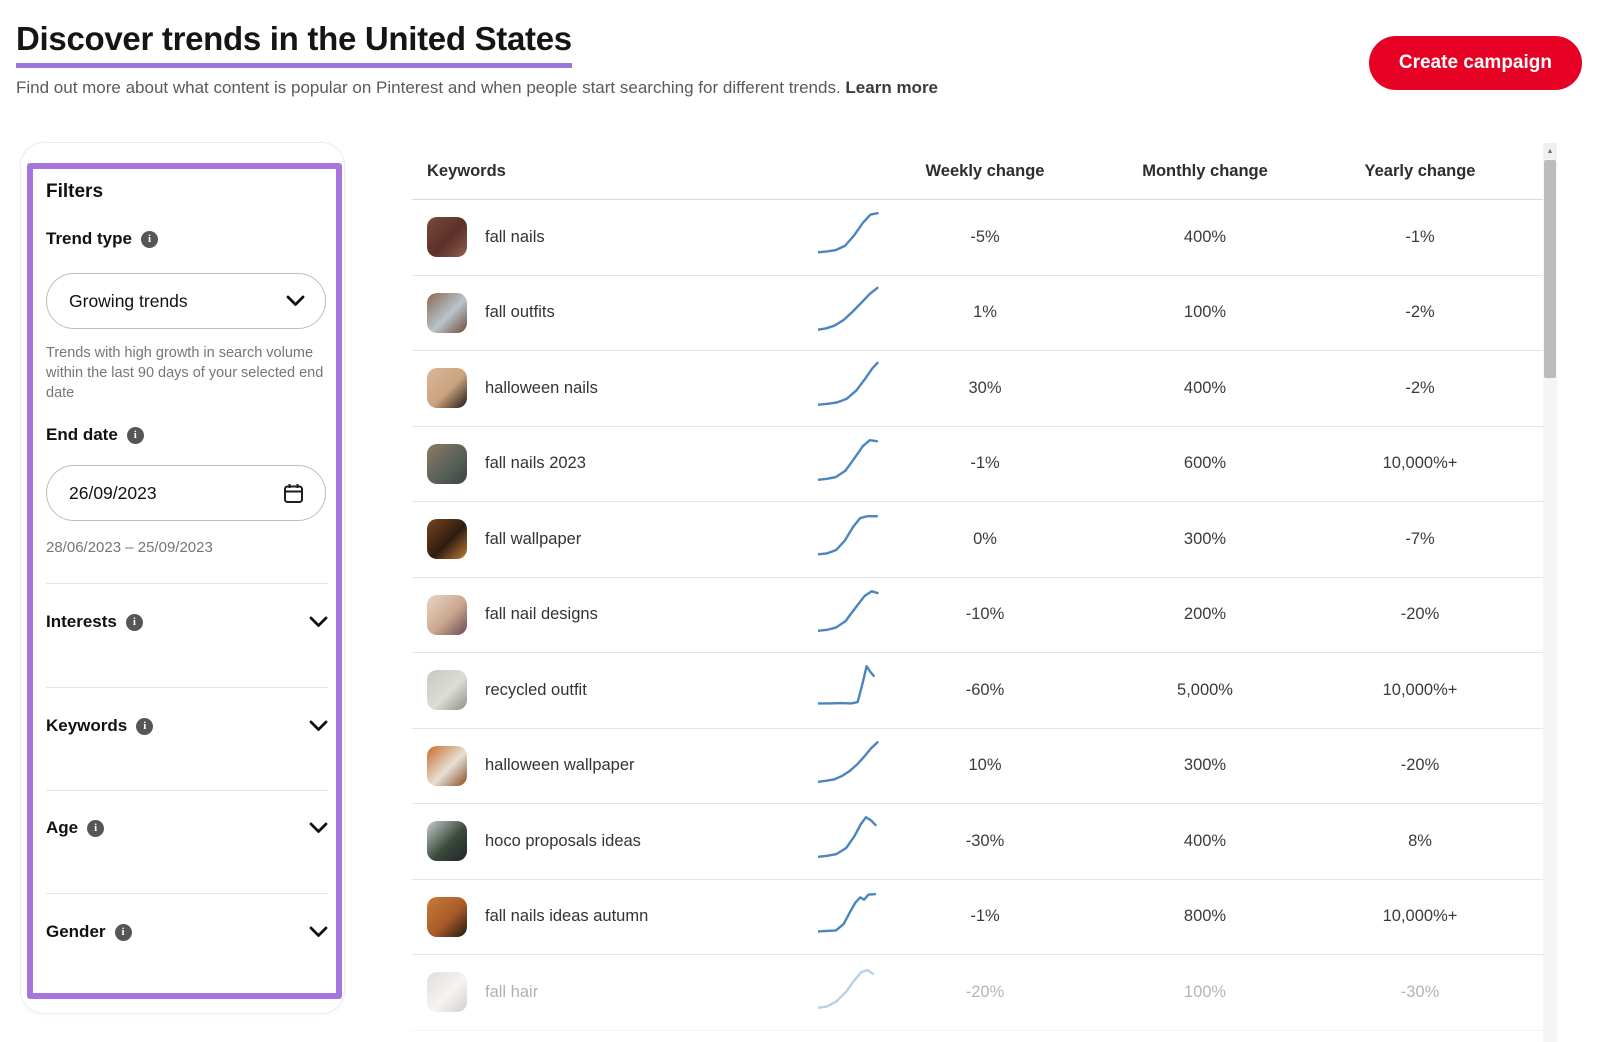 The width and height of the screenshot is (1600, 1042). What do you see at coordinates (985, 689) in the screenshot?
I see `weekly-change-value: -60%` at bounding box center [985, 689].